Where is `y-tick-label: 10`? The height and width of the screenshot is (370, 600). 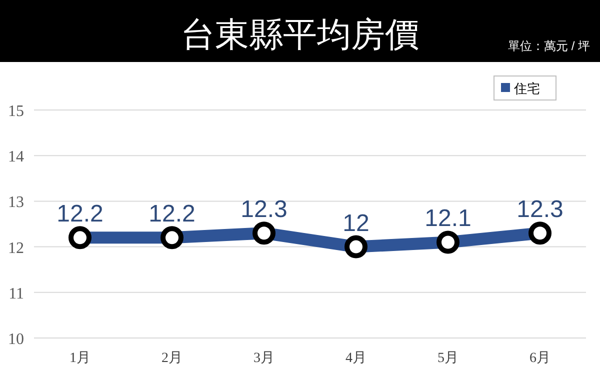 y-tick-label: 10 is located at coordinates (16, 339).